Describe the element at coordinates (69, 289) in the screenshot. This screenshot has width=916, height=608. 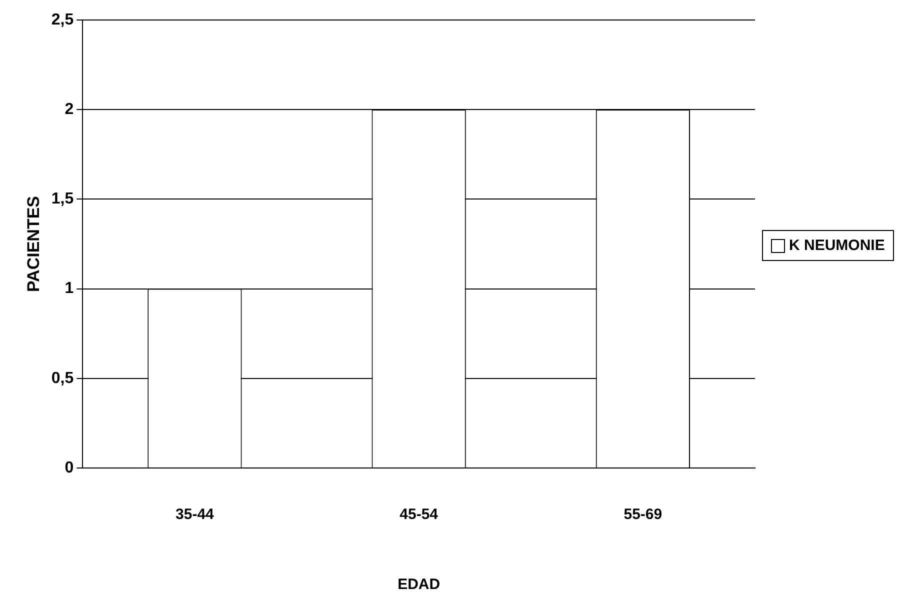
I see `y-tick-label: 1` at that location.